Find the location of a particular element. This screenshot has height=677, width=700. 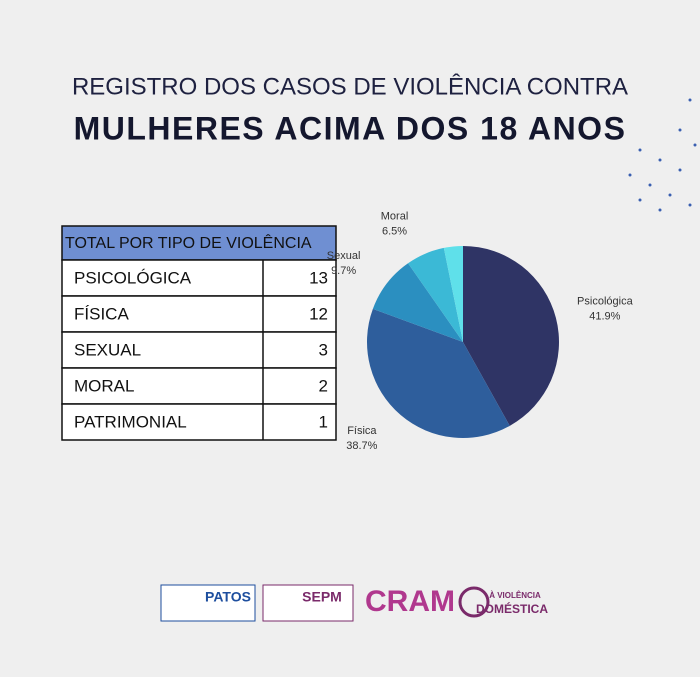

table-cell-value: 3 is located at coordinates (323, 349).